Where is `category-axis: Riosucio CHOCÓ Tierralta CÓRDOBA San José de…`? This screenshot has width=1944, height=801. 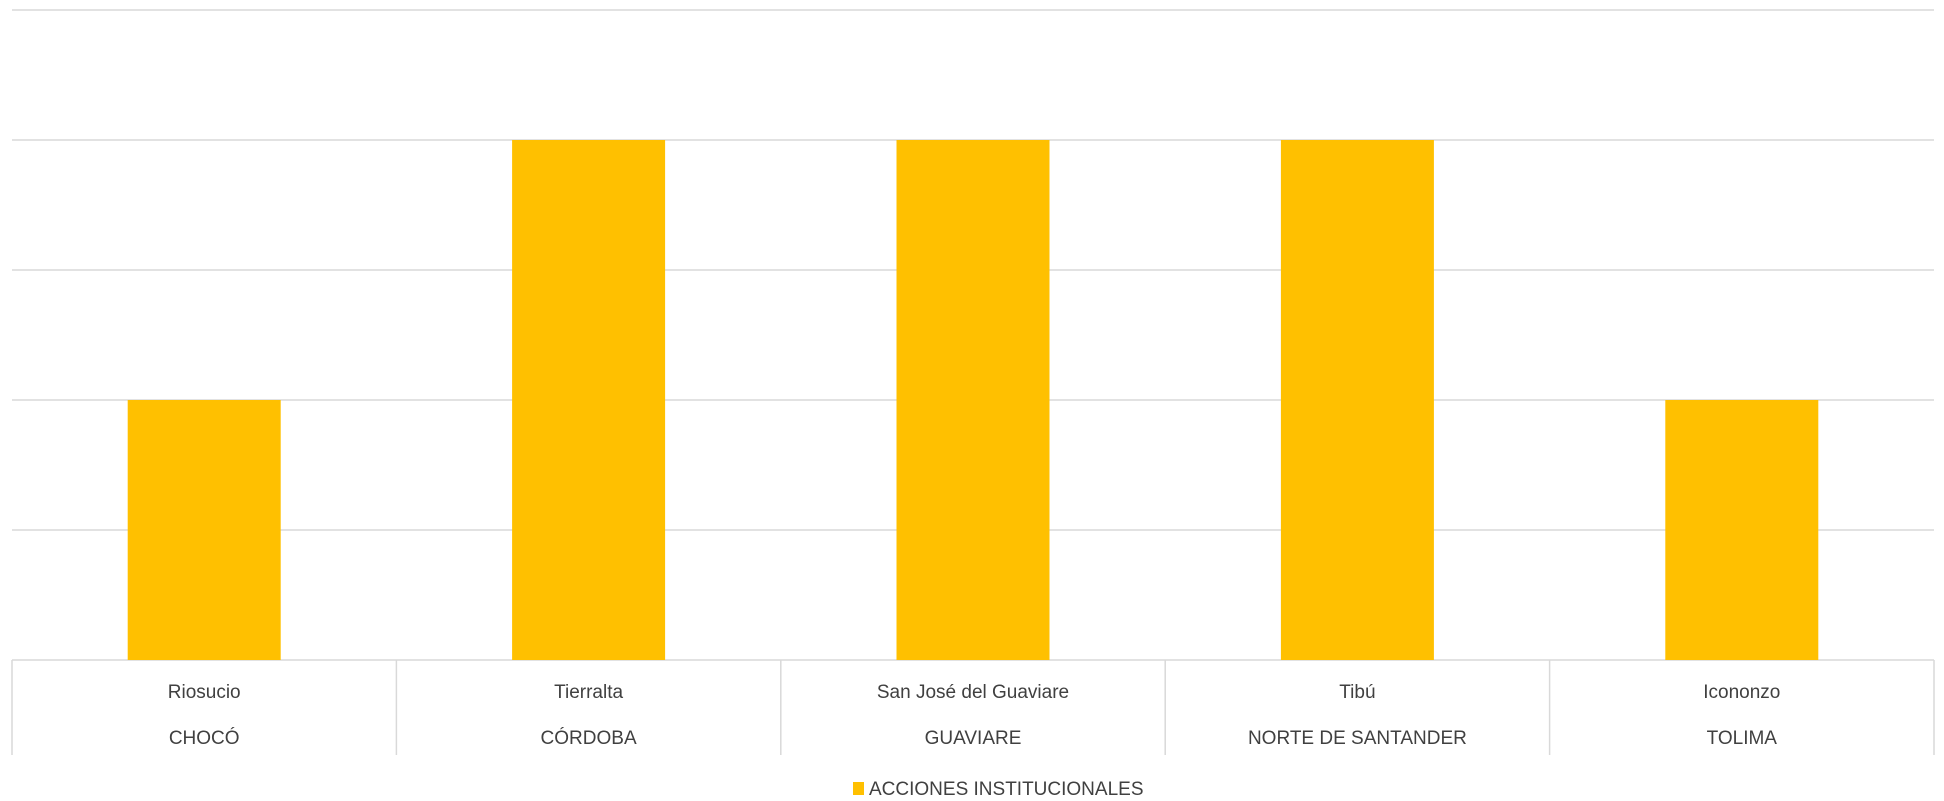
category-axis: Riosucio CHOCÓ Tierralta CÓRDOBA San José de… is located at coordinates (973, 707).